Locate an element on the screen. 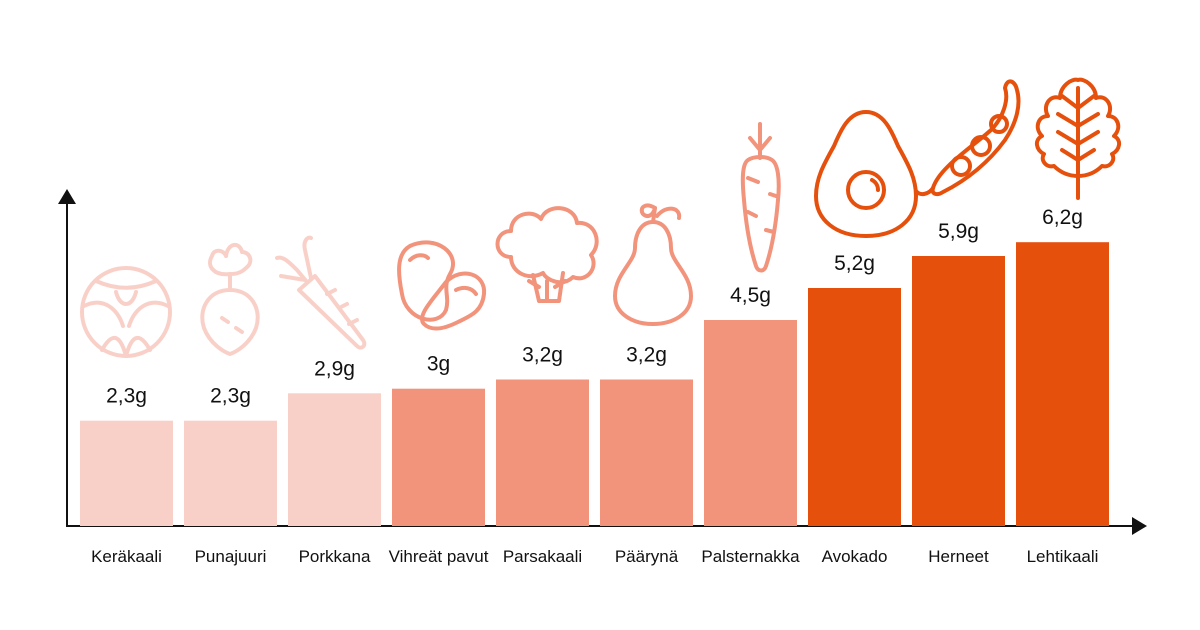 The image size is (1200, 630). parsnip-icon is located at coordinates (760, 197).